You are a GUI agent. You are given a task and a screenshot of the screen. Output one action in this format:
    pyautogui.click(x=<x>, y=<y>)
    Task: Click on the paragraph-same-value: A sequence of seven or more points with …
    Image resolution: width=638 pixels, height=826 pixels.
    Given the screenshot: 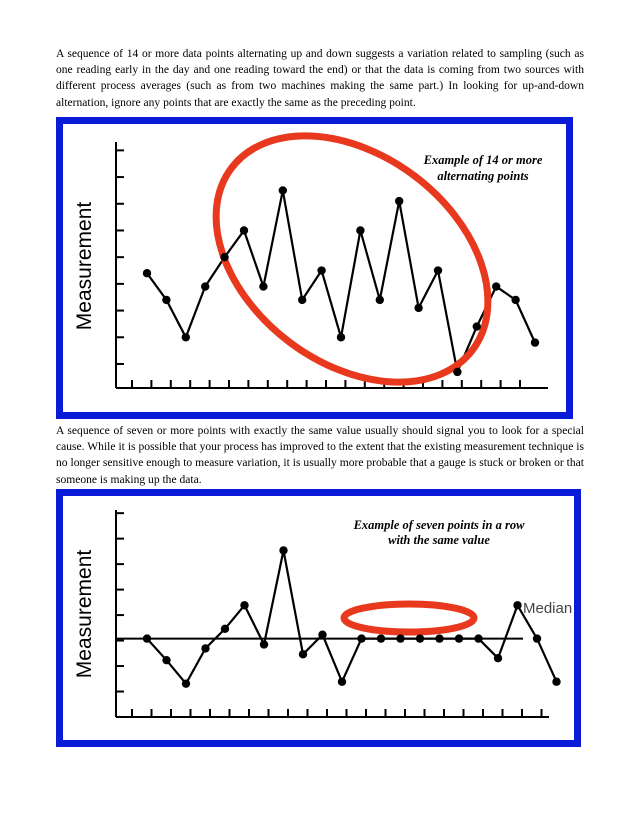 What is the action you would take?
    pyautogui.click(x=320, y=455)
    